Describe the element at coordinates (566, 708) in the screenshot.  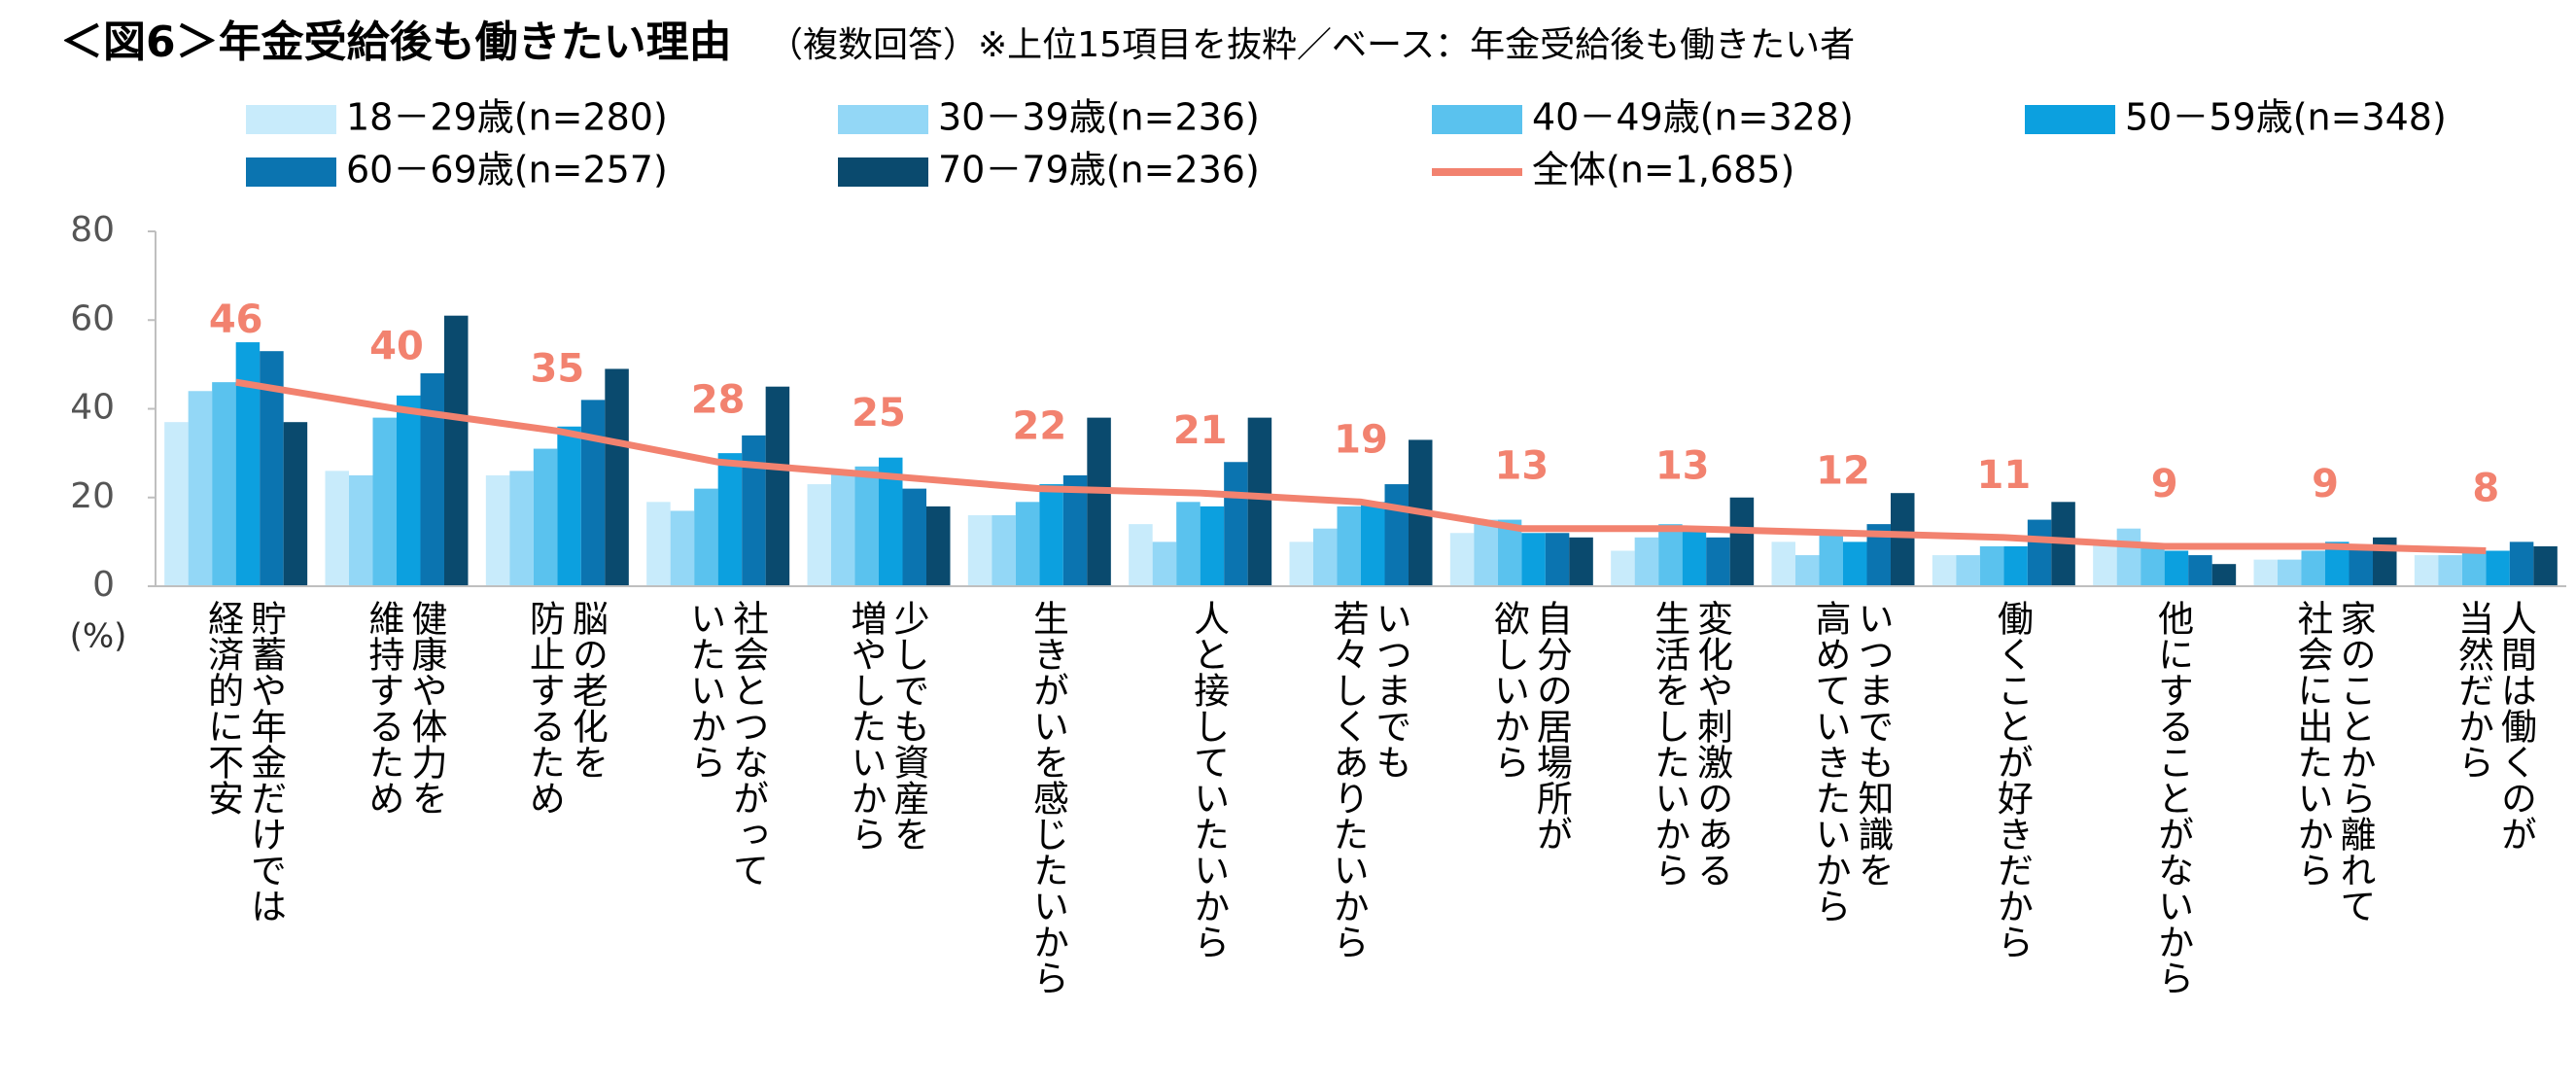
I see `x-tick-label: 脳の老化を 防止するため` at that location.